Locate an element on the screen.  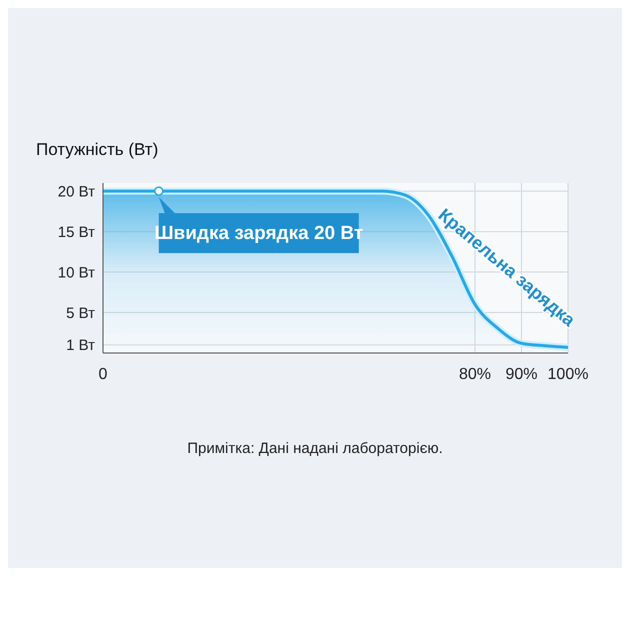
annotation: Швидка зарядка 20 Вт is located at coordinates (259, 233).